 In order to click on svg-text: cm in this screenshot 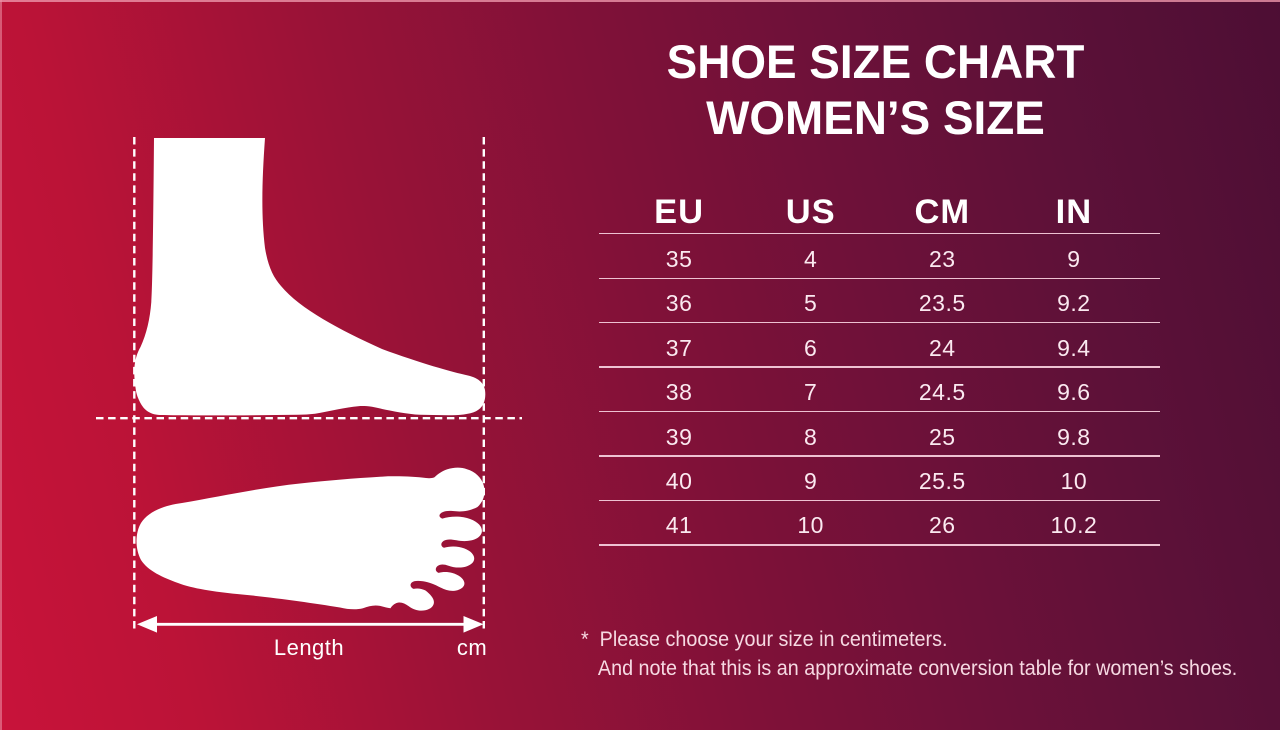, I will do `click(472, 647)`.